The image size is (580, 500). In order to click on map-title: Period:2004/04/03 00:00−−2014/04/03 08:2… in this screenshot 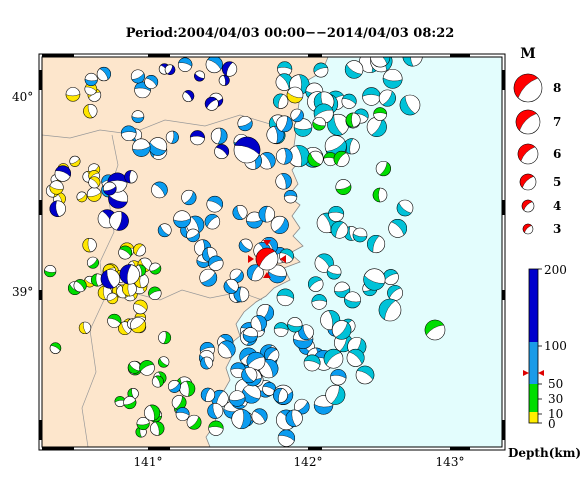, I will do `click(290, 33)`.